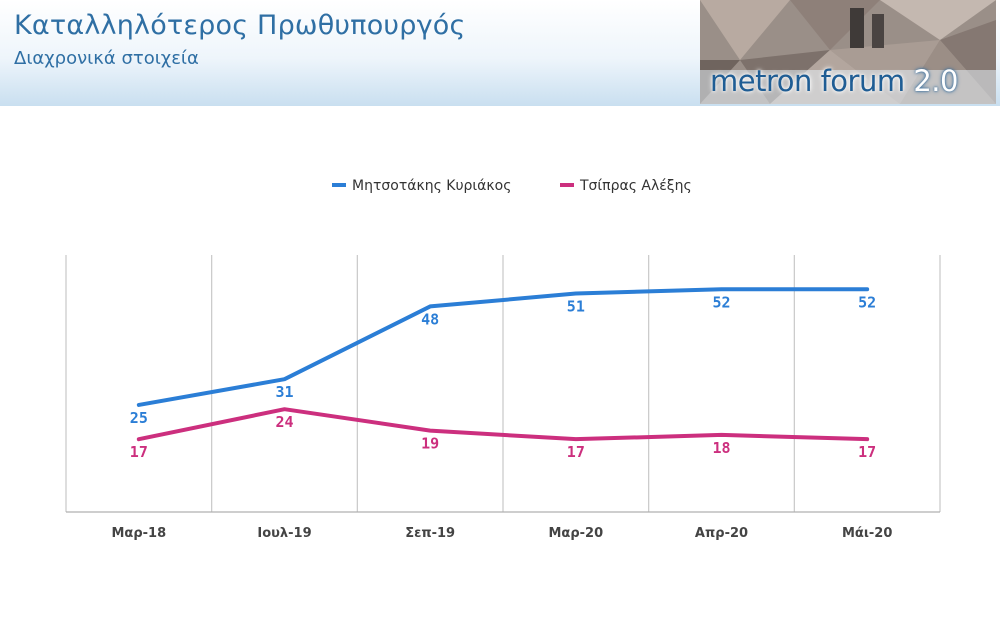 This screenshot has width=1000, height=632. I want to click on data-label: 48, so click(430, 319).